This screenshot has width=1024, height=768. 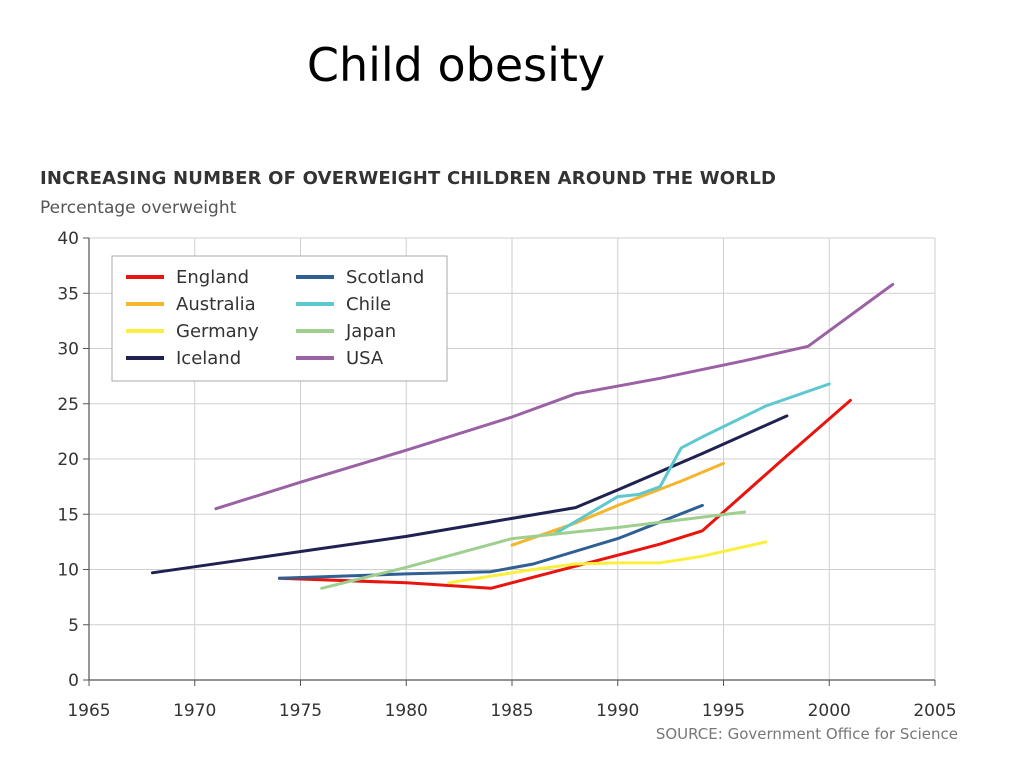 What do you see at coordinates (68, 515) in the screenshot?
I see `y-tick-label: 15` at bounding box center [68, 515].